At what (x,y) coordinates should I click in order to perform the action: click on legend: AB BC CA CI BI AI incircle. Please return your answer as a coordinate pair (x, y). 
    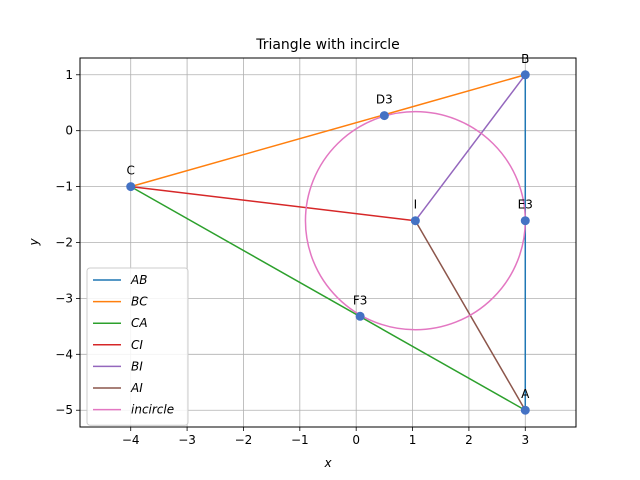
    Looking at the image, I should click on (137, 346).